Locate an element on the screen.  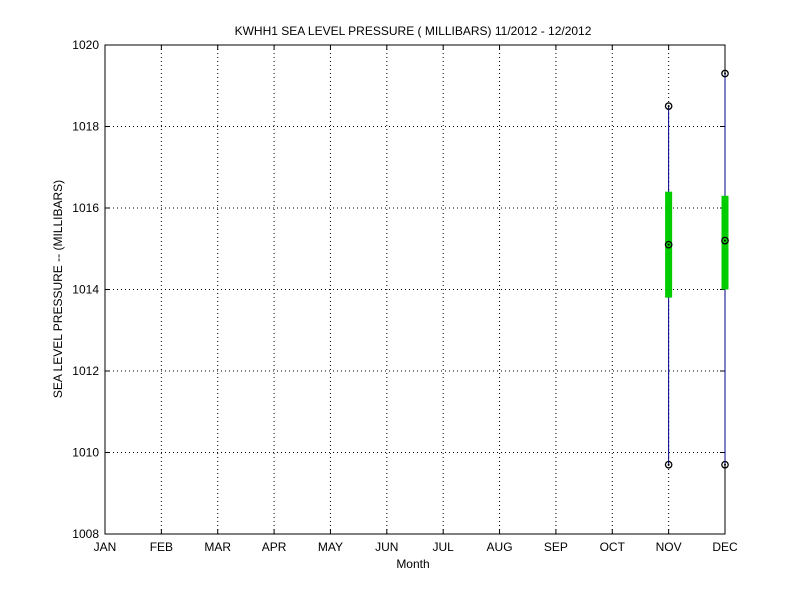
x-tick-label: MAR is located at coordinates (217, 547).